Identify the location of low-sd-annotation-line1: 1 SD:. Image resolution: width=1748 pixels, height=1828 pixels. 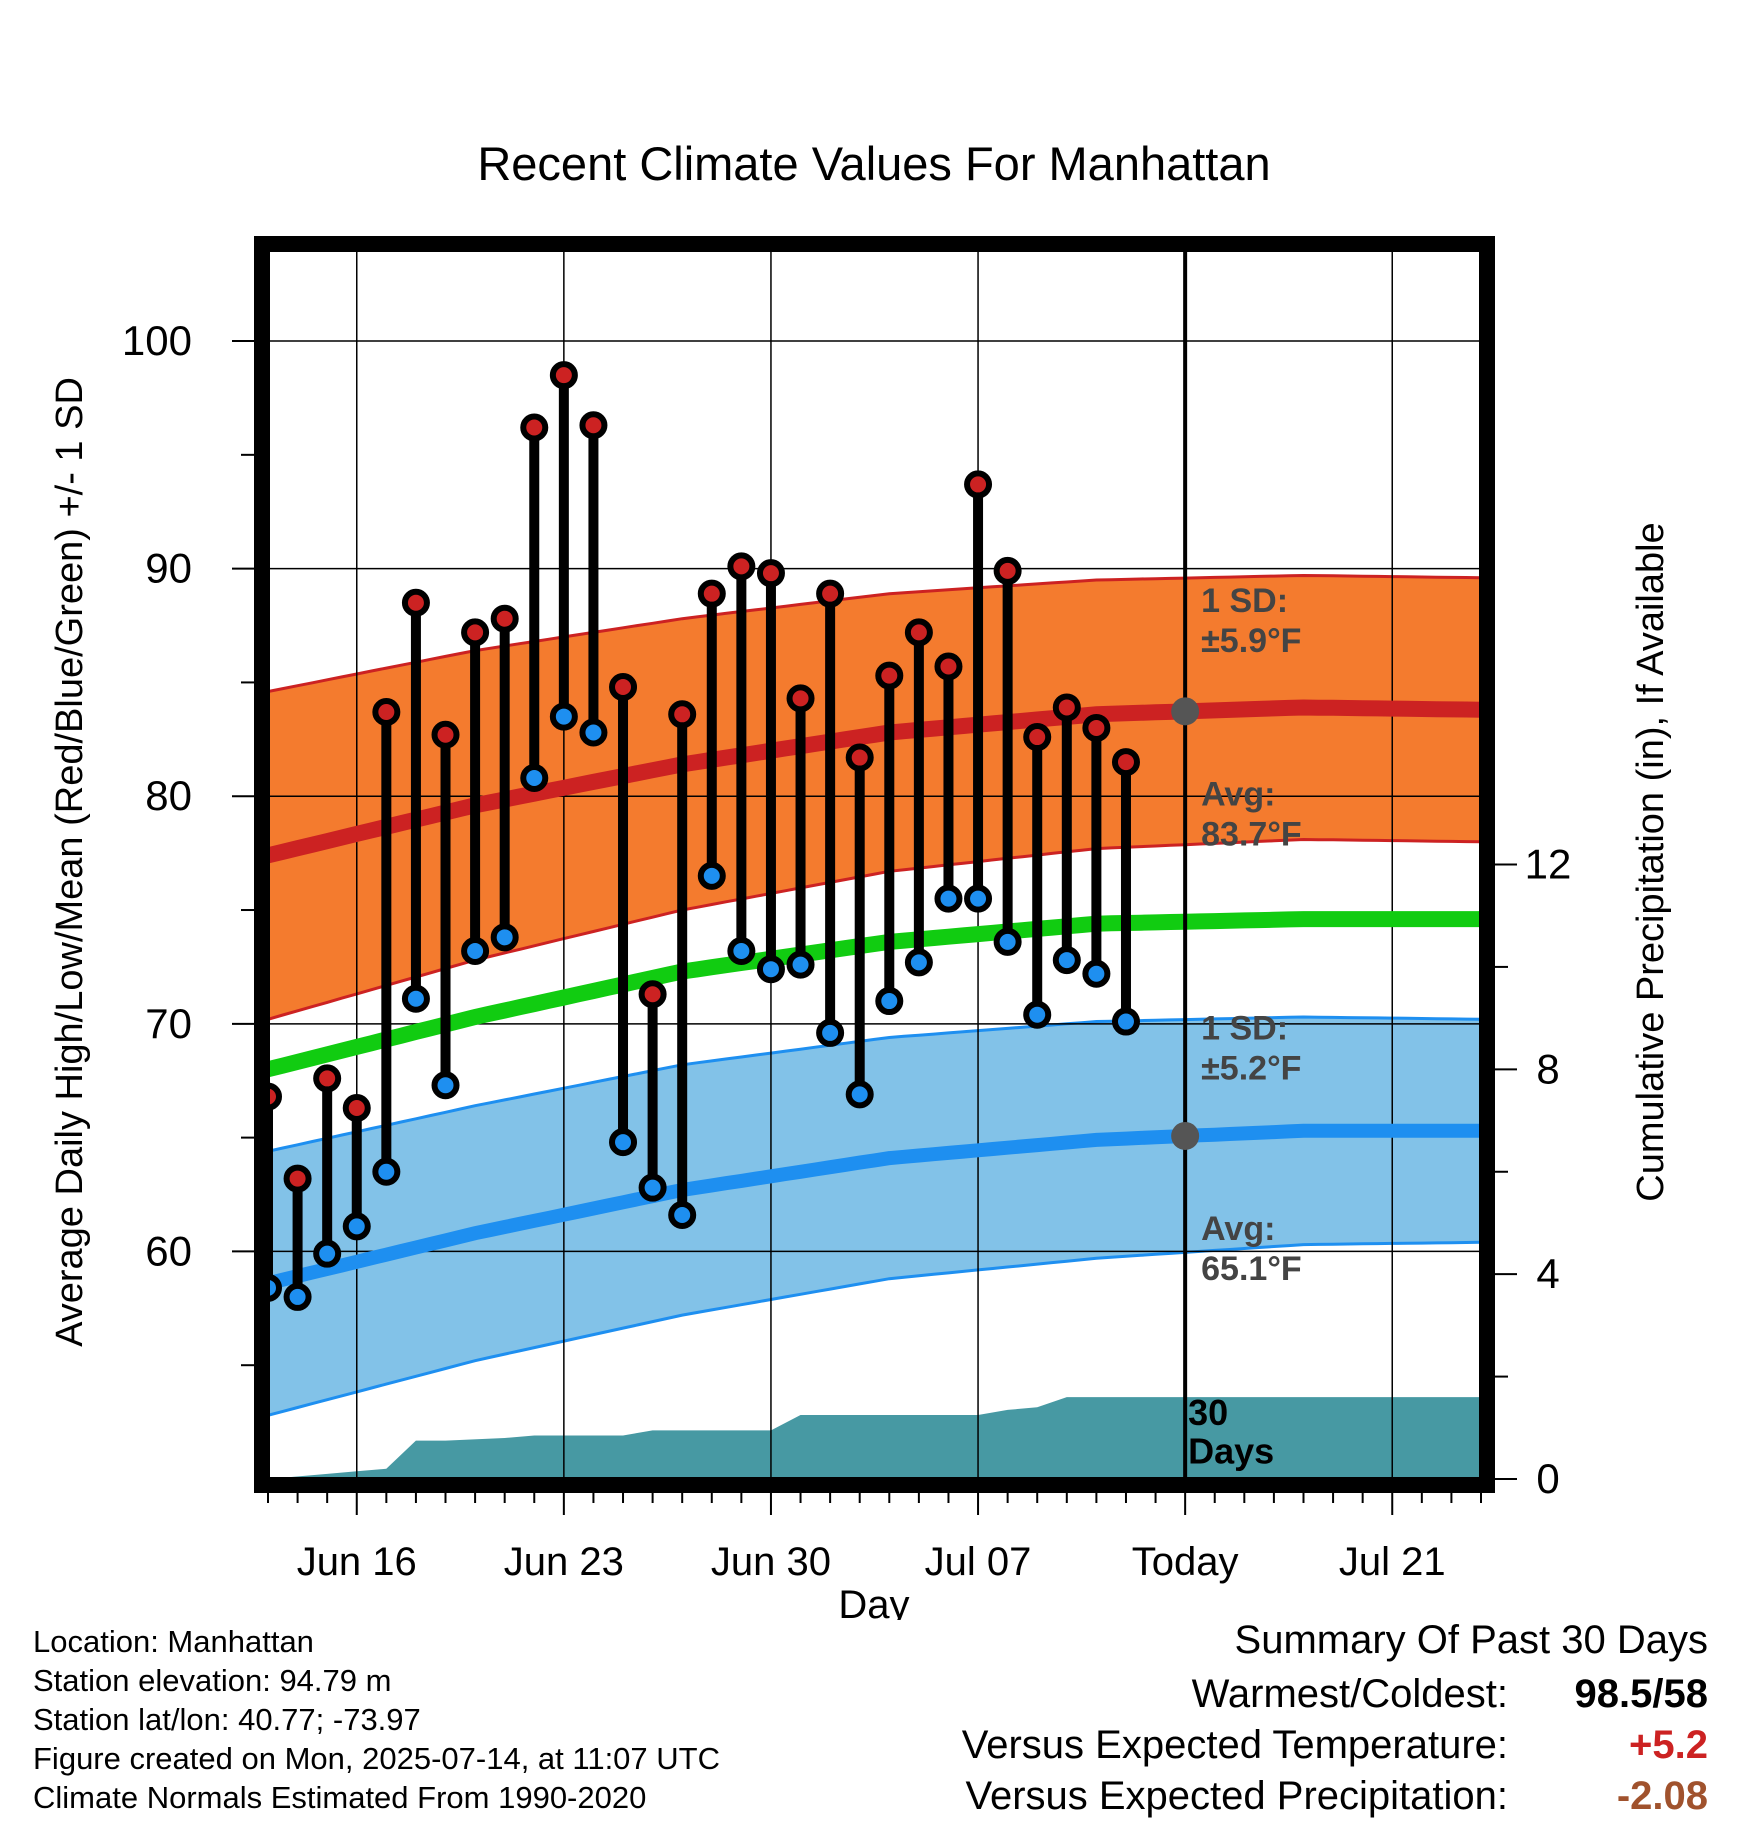
(1244, 1029).